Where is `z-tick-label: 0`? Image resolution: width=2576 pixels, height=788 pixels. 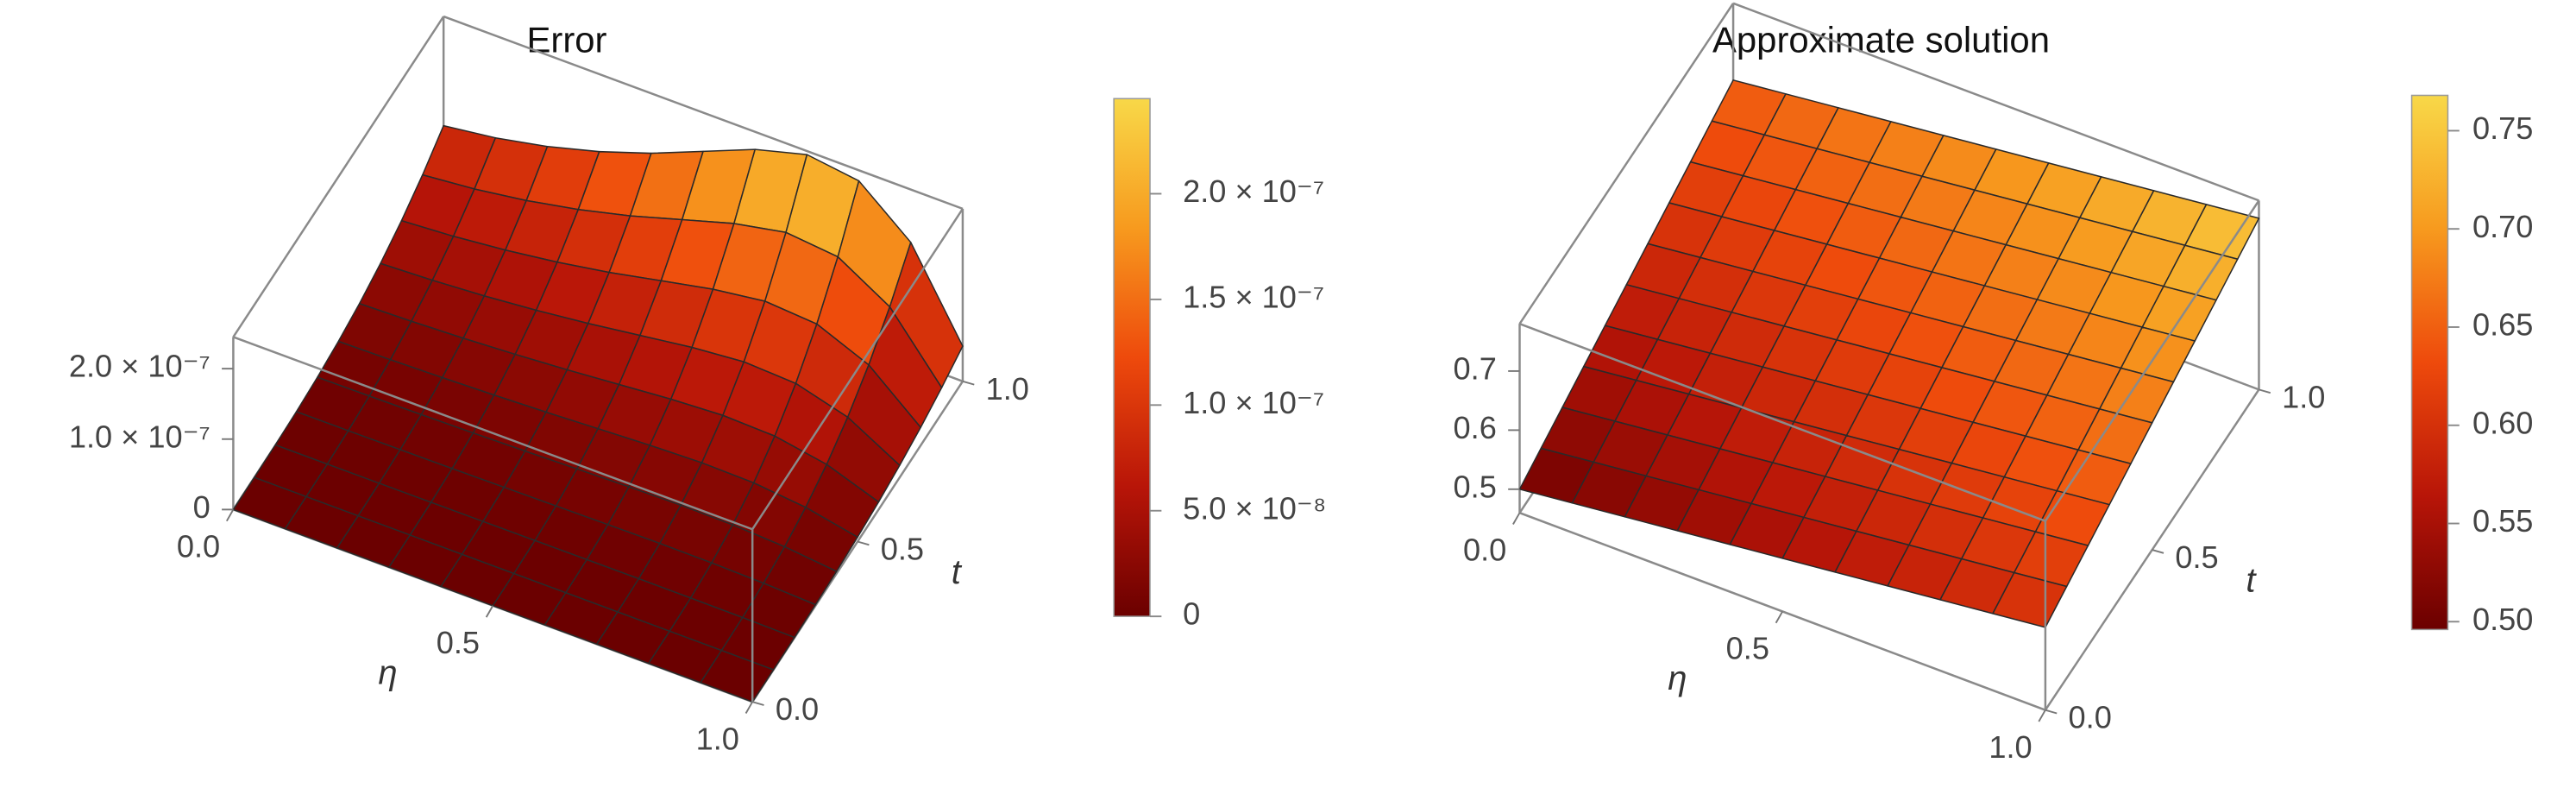 z-tick-label: 0 is located at coordinates (201, 507).